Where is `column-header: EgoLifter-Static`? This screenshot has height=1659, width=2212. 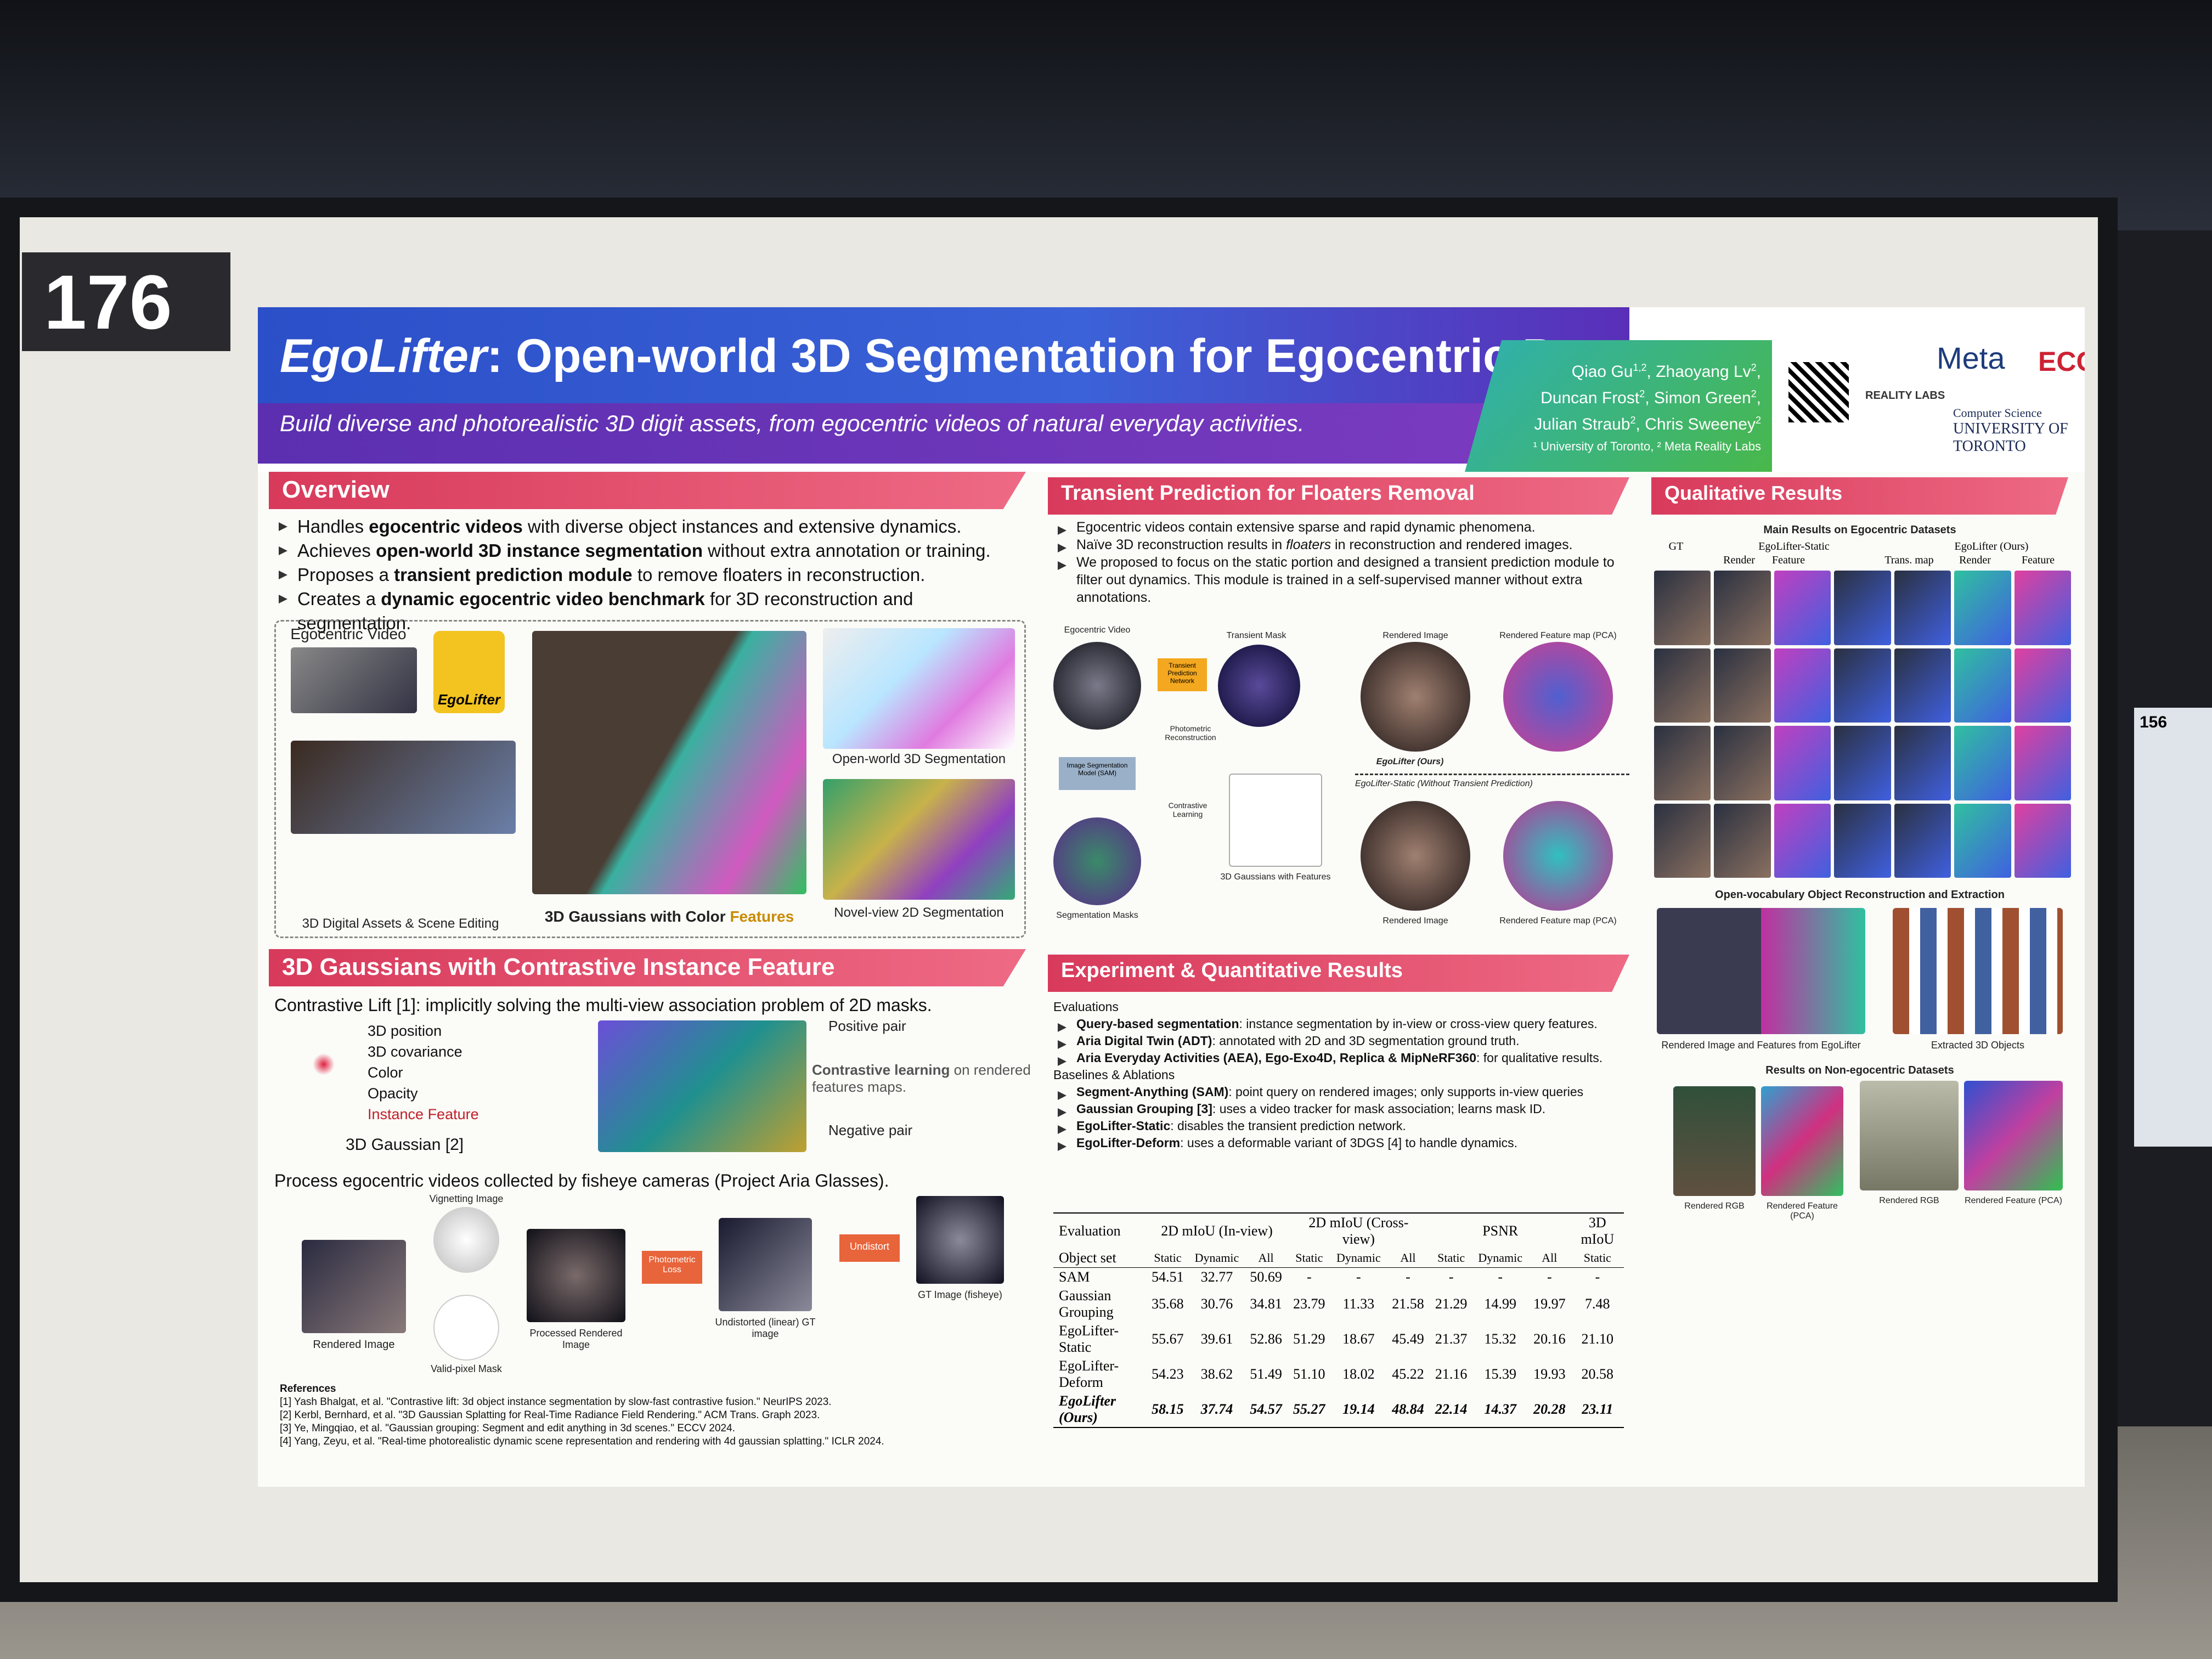
column-header: EgoLifter-Static is located at coordinates (1794, 546).